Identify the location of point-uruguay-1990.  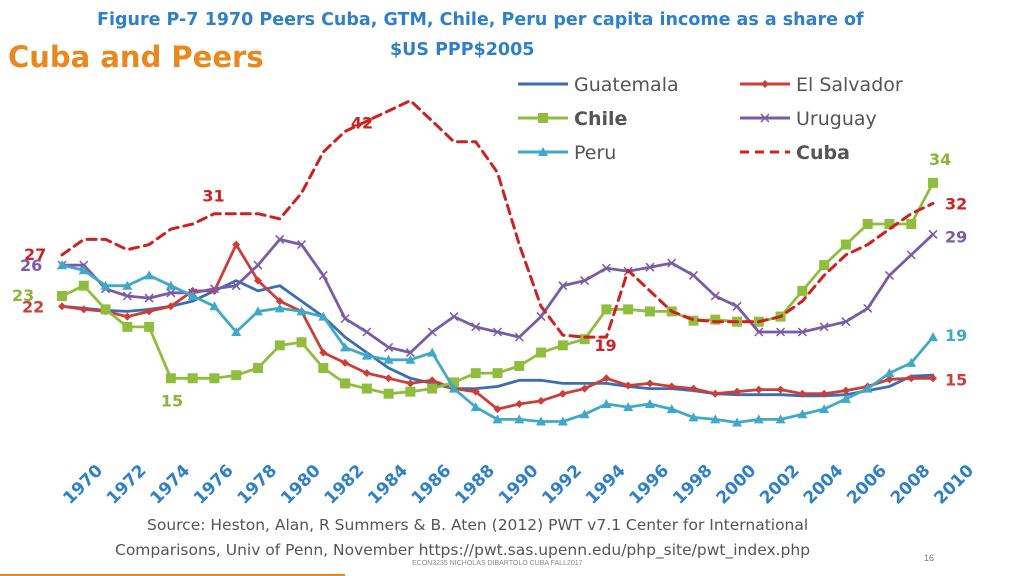
(497, 332).